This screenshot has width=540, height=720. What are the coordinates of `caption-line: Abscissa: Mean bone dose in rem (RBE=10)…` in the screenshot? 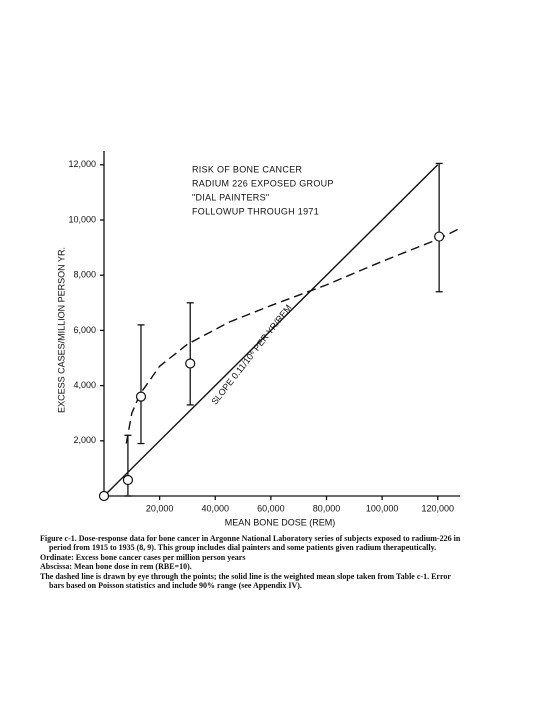 It's located at (116, 567).